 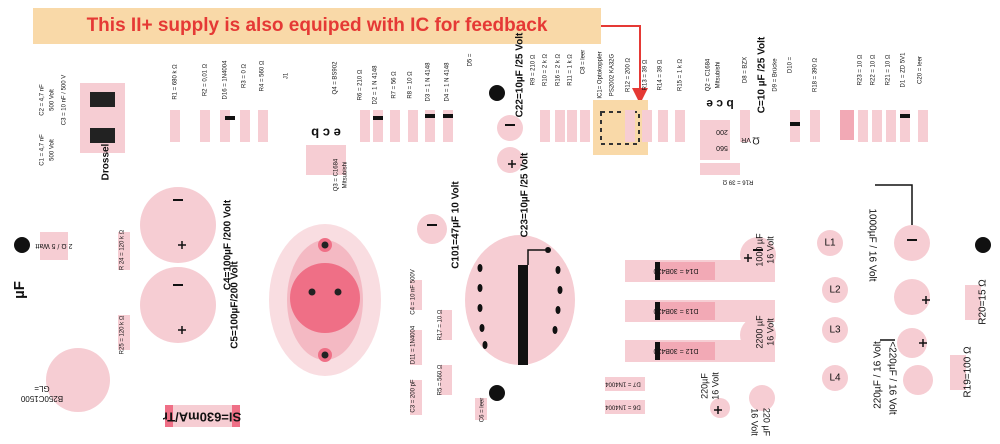 What do you see at coordinates (657, 351) in the screenshot?
I see `diode-band` at bounding box center [657, 351].